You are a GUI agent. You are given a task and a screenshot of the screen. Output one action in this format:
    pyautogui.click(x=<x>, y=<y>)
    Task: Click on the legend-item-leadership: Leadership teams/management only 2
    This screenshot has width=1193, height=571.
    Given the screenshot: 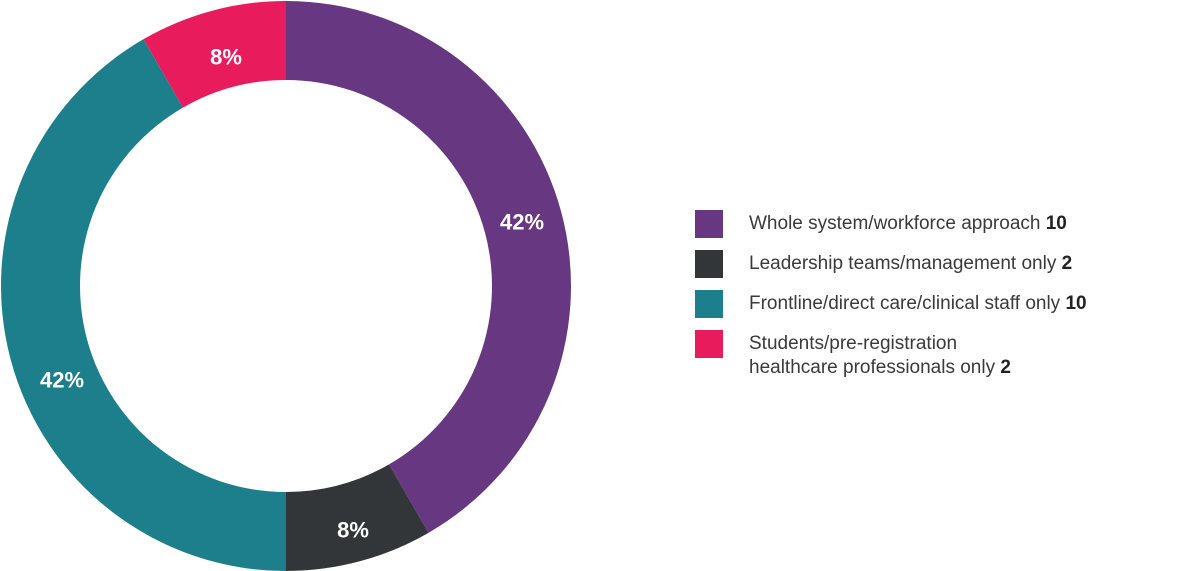 What is the action you would take?
    pyautogui.click(x=944, y=264)
    